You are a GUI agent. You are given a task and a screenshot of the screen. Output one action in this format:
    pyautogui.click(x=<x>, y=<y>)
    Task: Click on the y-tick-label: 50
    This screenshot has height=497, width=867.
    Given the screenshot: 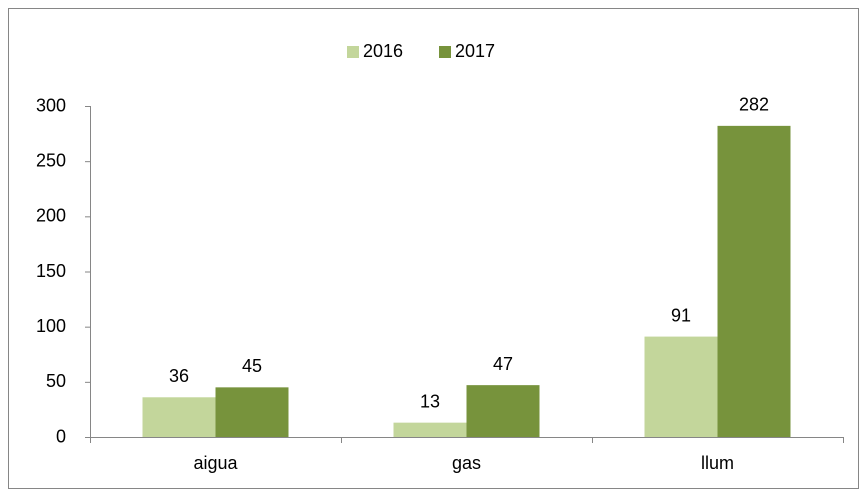 What is the action you would take?
    pyautogui.click(x=56, y=381)
    